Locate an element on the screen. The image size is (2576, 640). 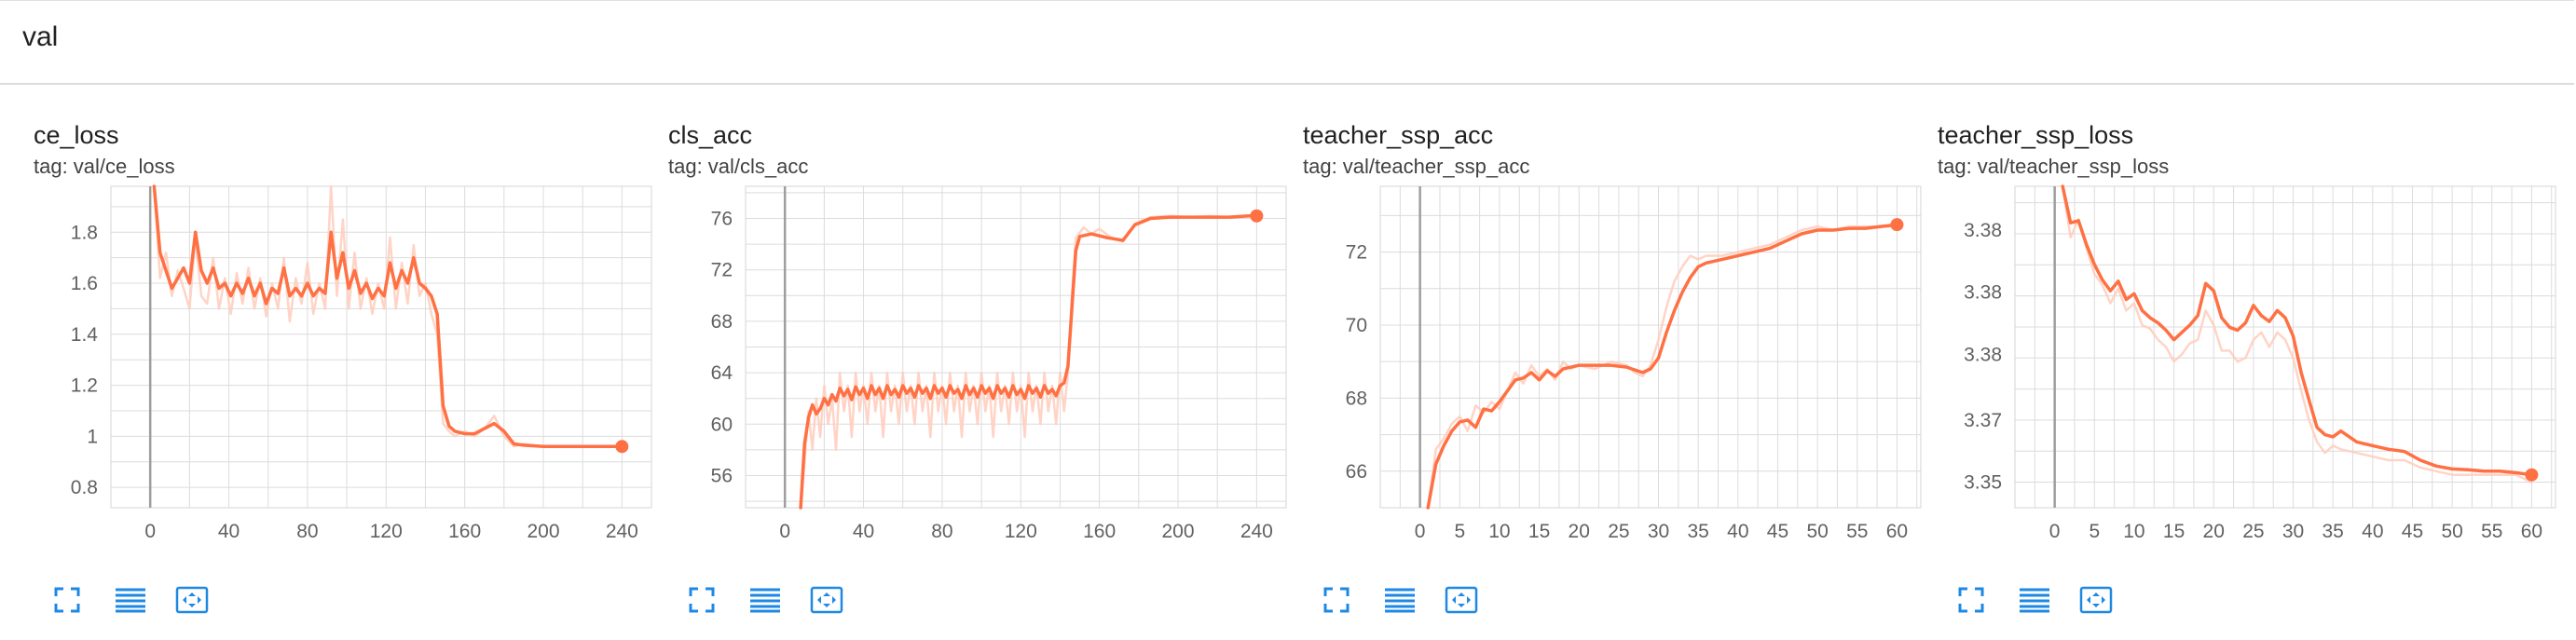
y-tick-label: 64 is located at coordinates (722, 373).